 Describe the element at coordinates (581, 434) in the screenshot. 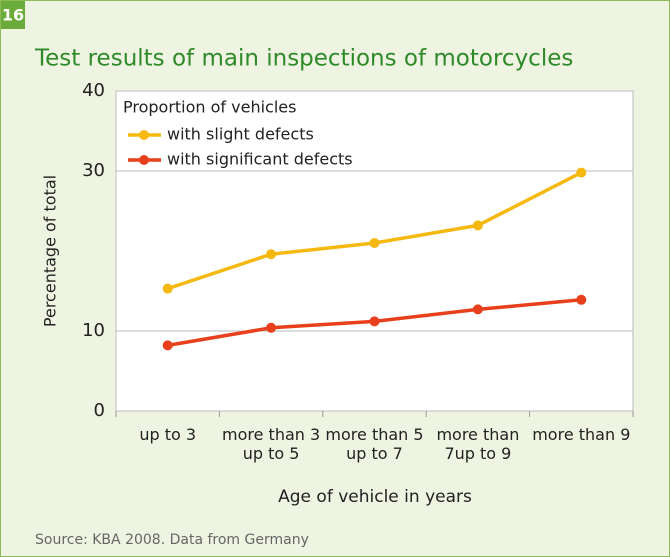

I see `x-tick-label: more than 9` at that location.